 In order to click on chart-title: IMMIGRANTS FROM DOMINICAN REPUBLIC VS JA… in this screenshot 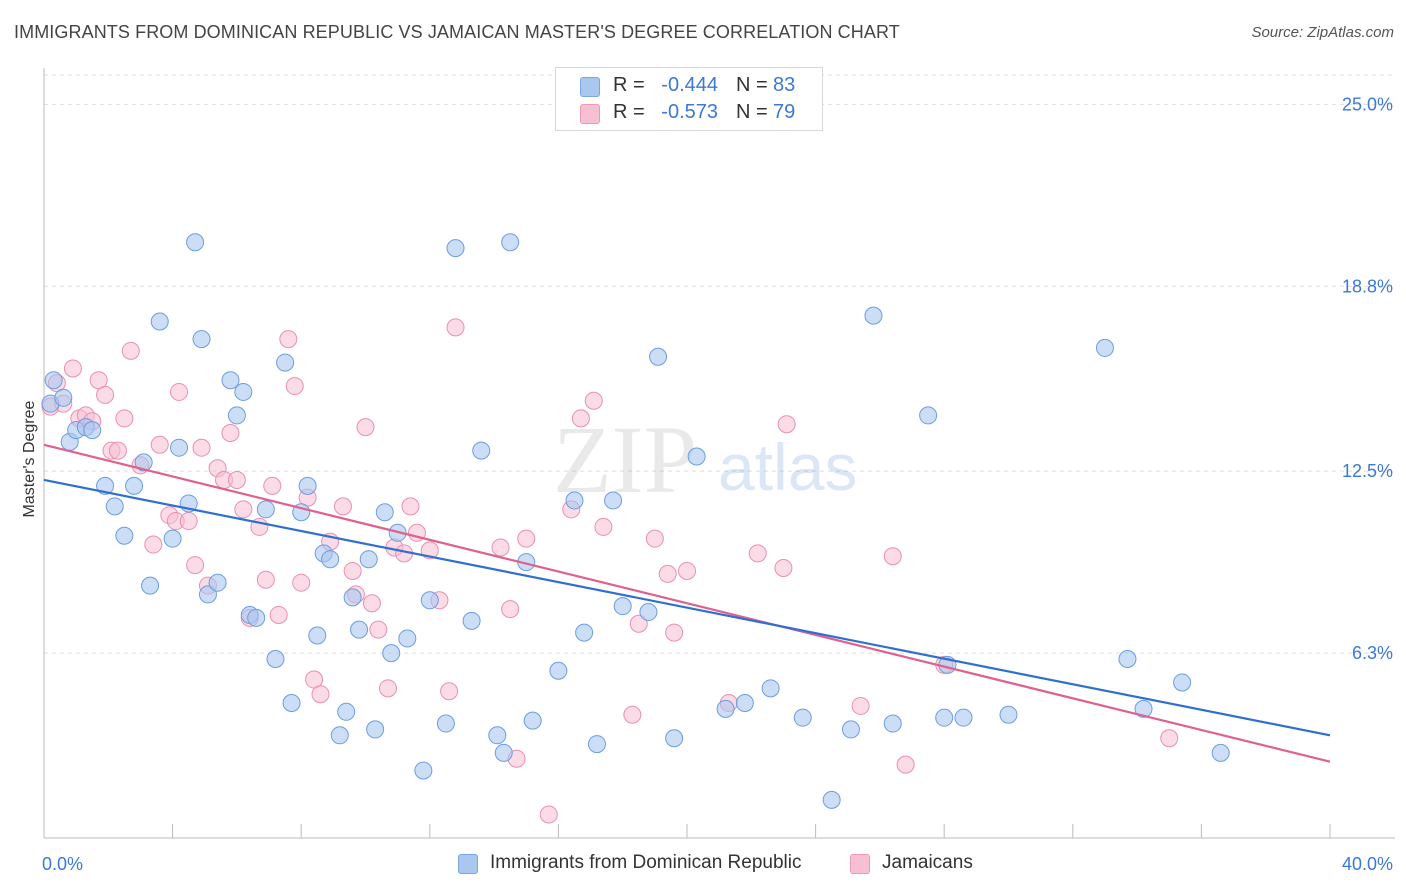, I will do `click(457, 32)`.